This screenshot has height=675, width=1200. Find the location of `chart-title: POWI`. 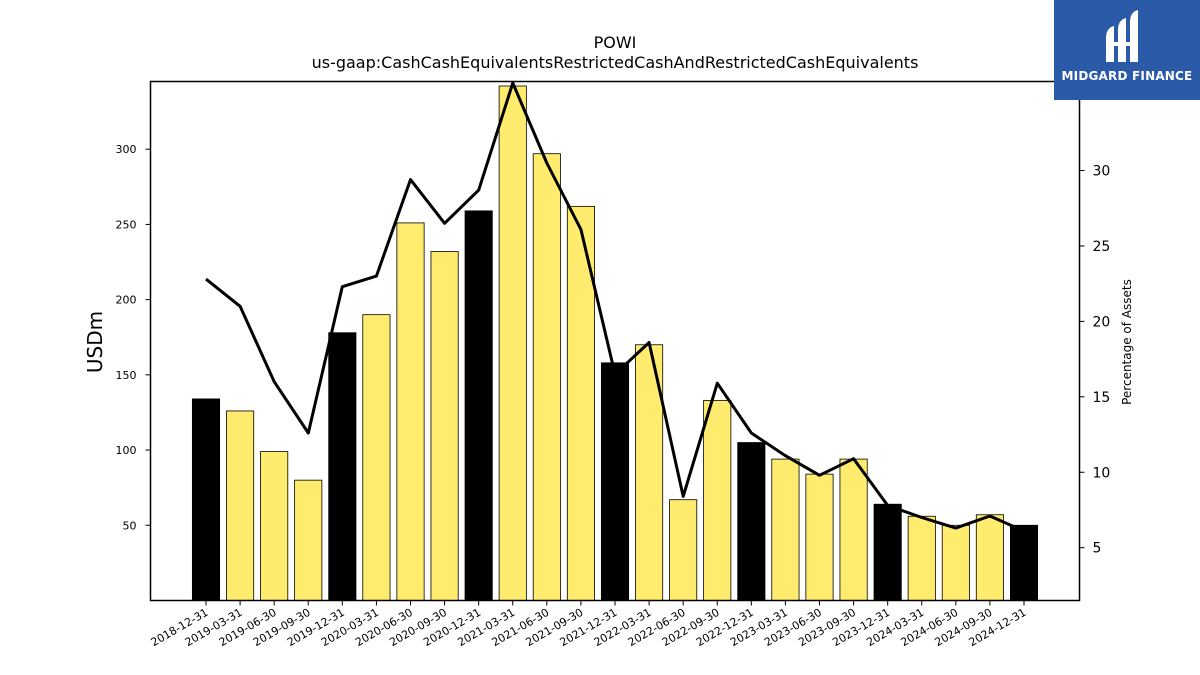

chart-title: POWI is located at coordinates (615, 42).